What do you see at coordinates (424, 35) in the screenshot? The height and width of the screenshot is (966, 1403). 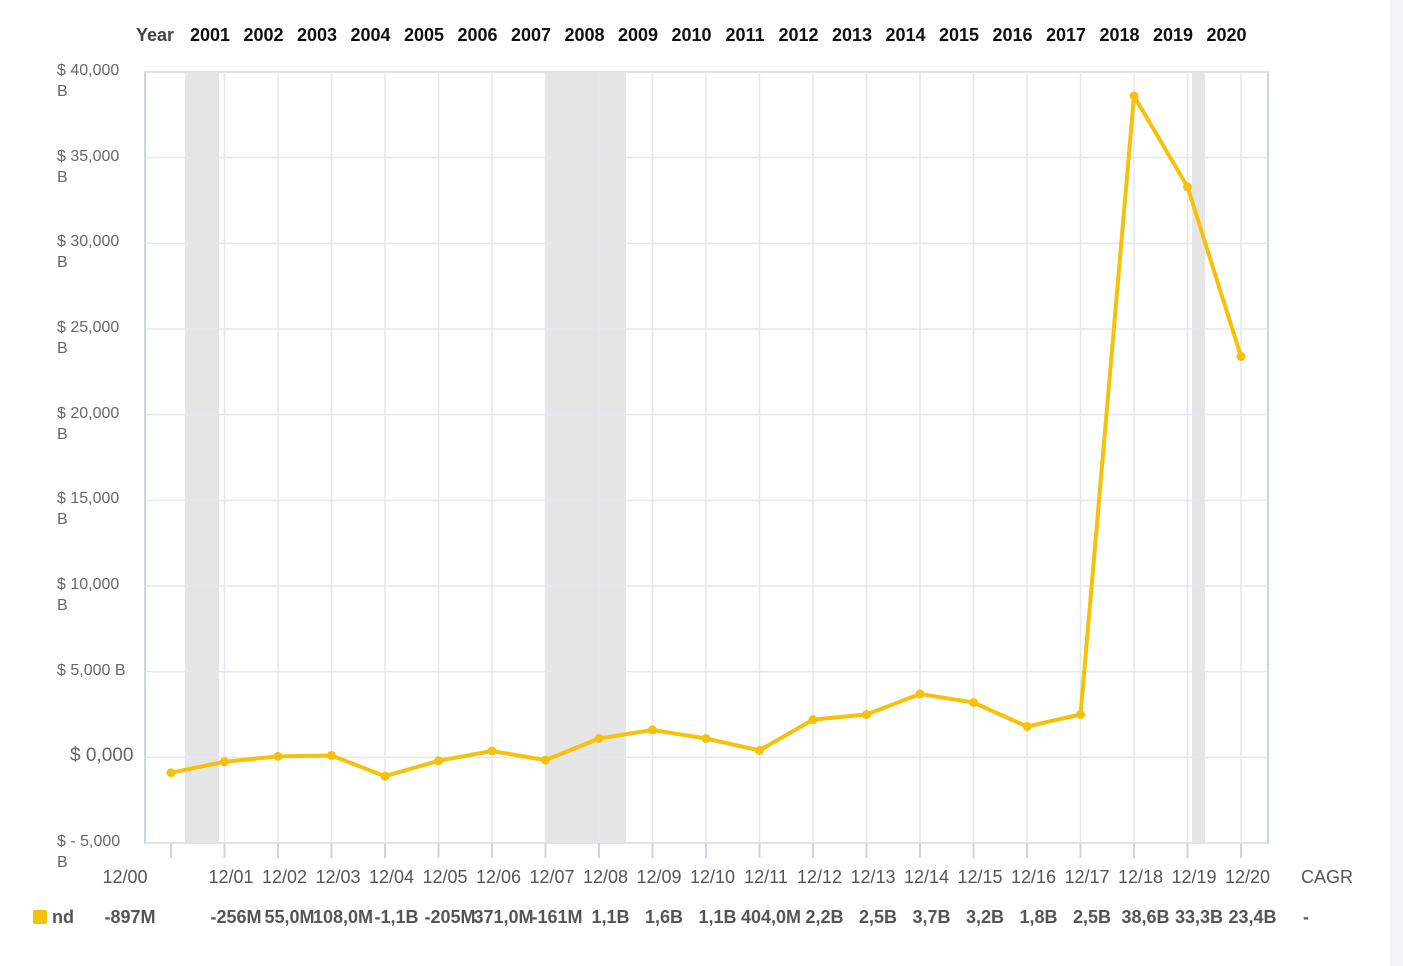 I see `year-label: 2005` at bounding box center [424, 35].